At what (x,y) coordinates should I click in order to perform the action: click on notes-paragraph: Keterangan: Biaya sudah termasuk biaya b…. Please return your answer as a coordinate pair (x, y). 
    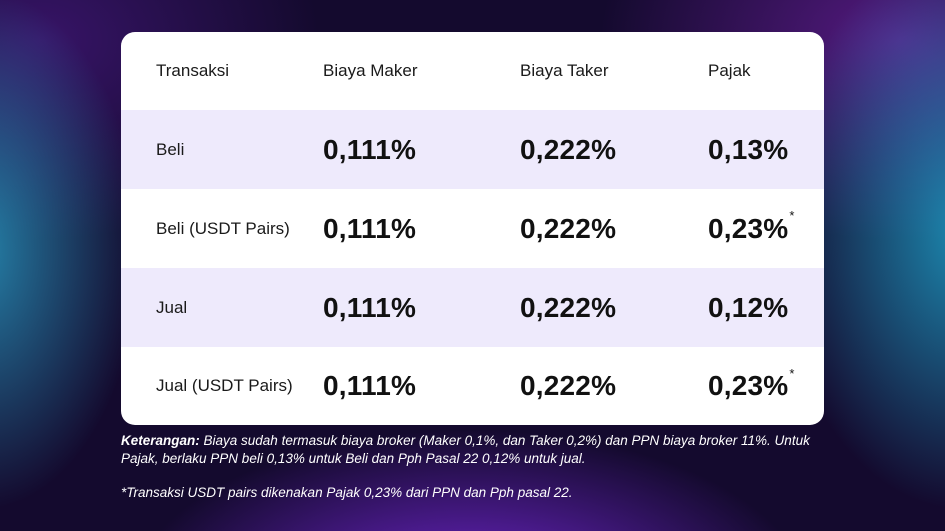
    Looking at the image, I should click on (471, 450).